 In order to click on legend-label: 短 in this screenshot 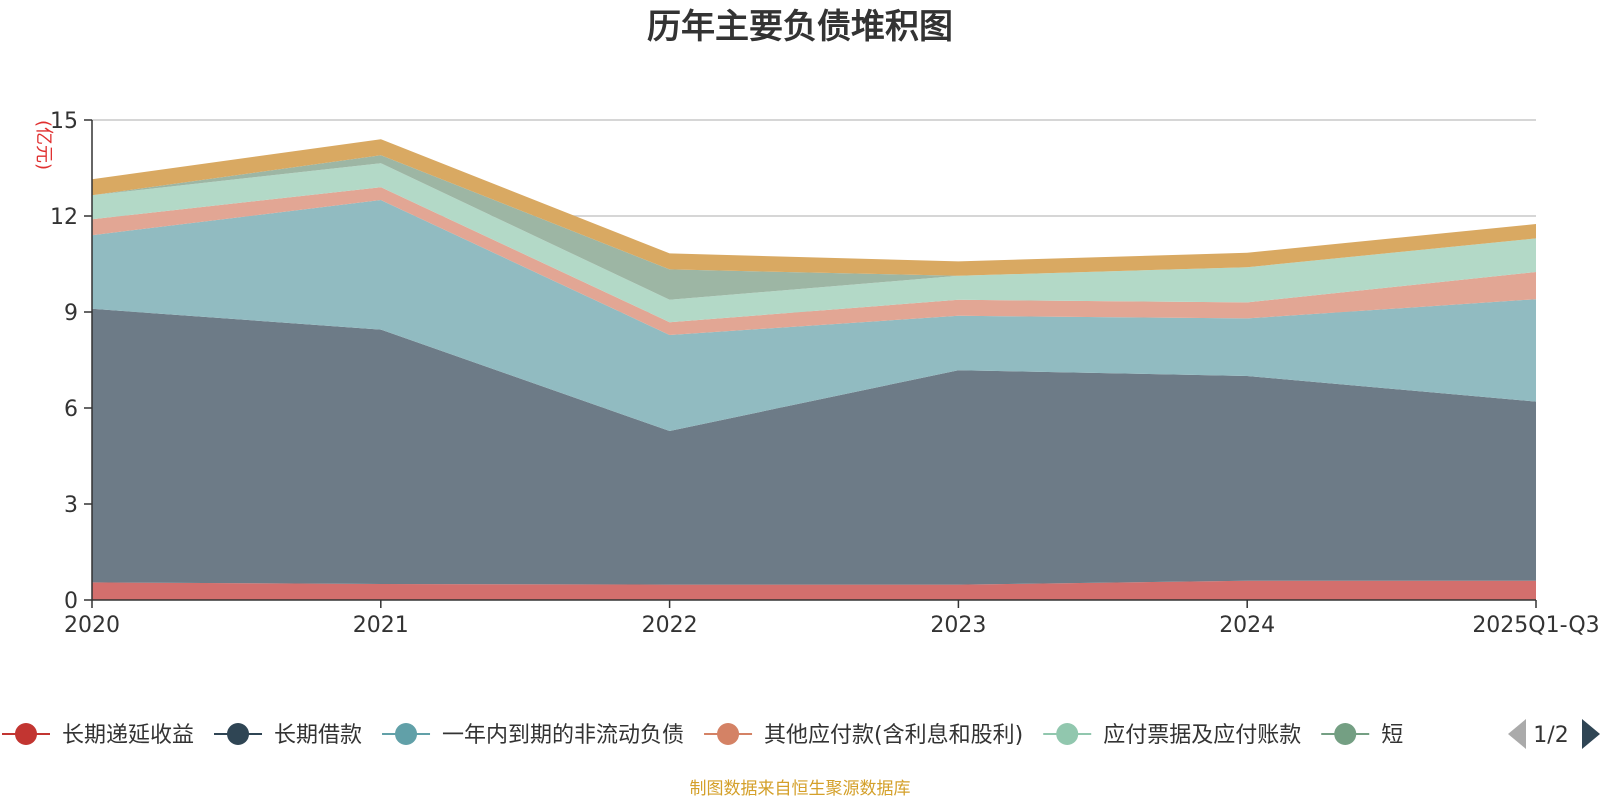, I will do `click(1392, 735)`.